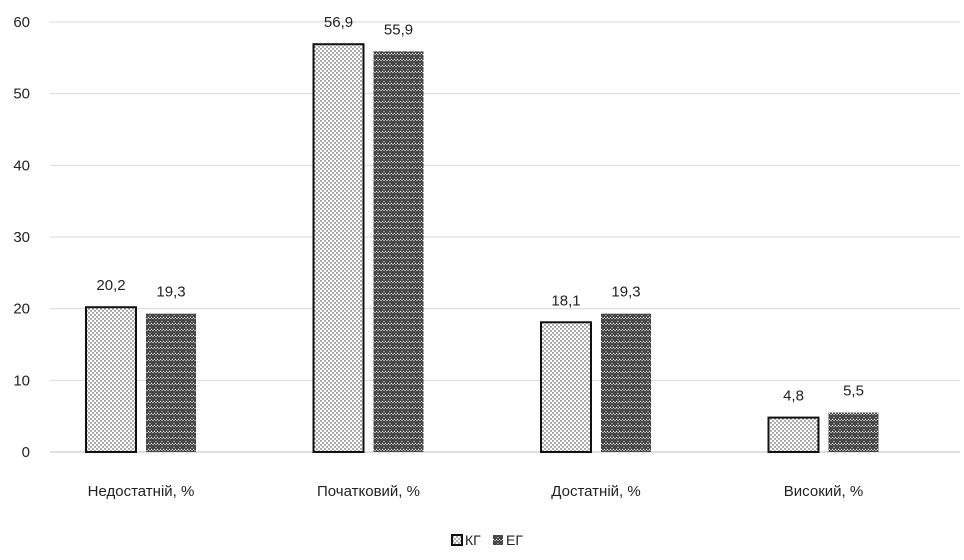 This screenshot has height=560, width=964. Describe the element at coordinates (21, 309) in the screenshot. I see `y-tick-label: 20` at that location.